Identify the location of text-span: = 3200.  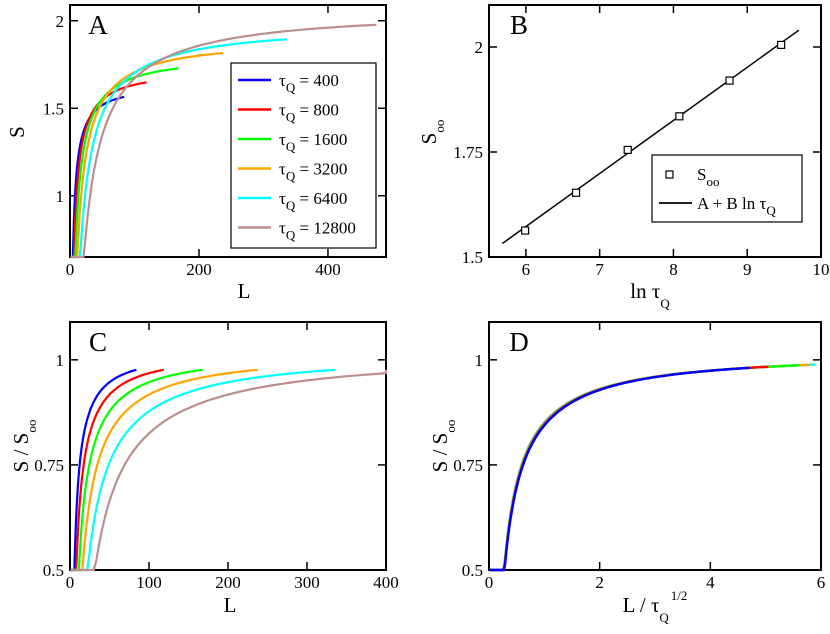
(321, 169).